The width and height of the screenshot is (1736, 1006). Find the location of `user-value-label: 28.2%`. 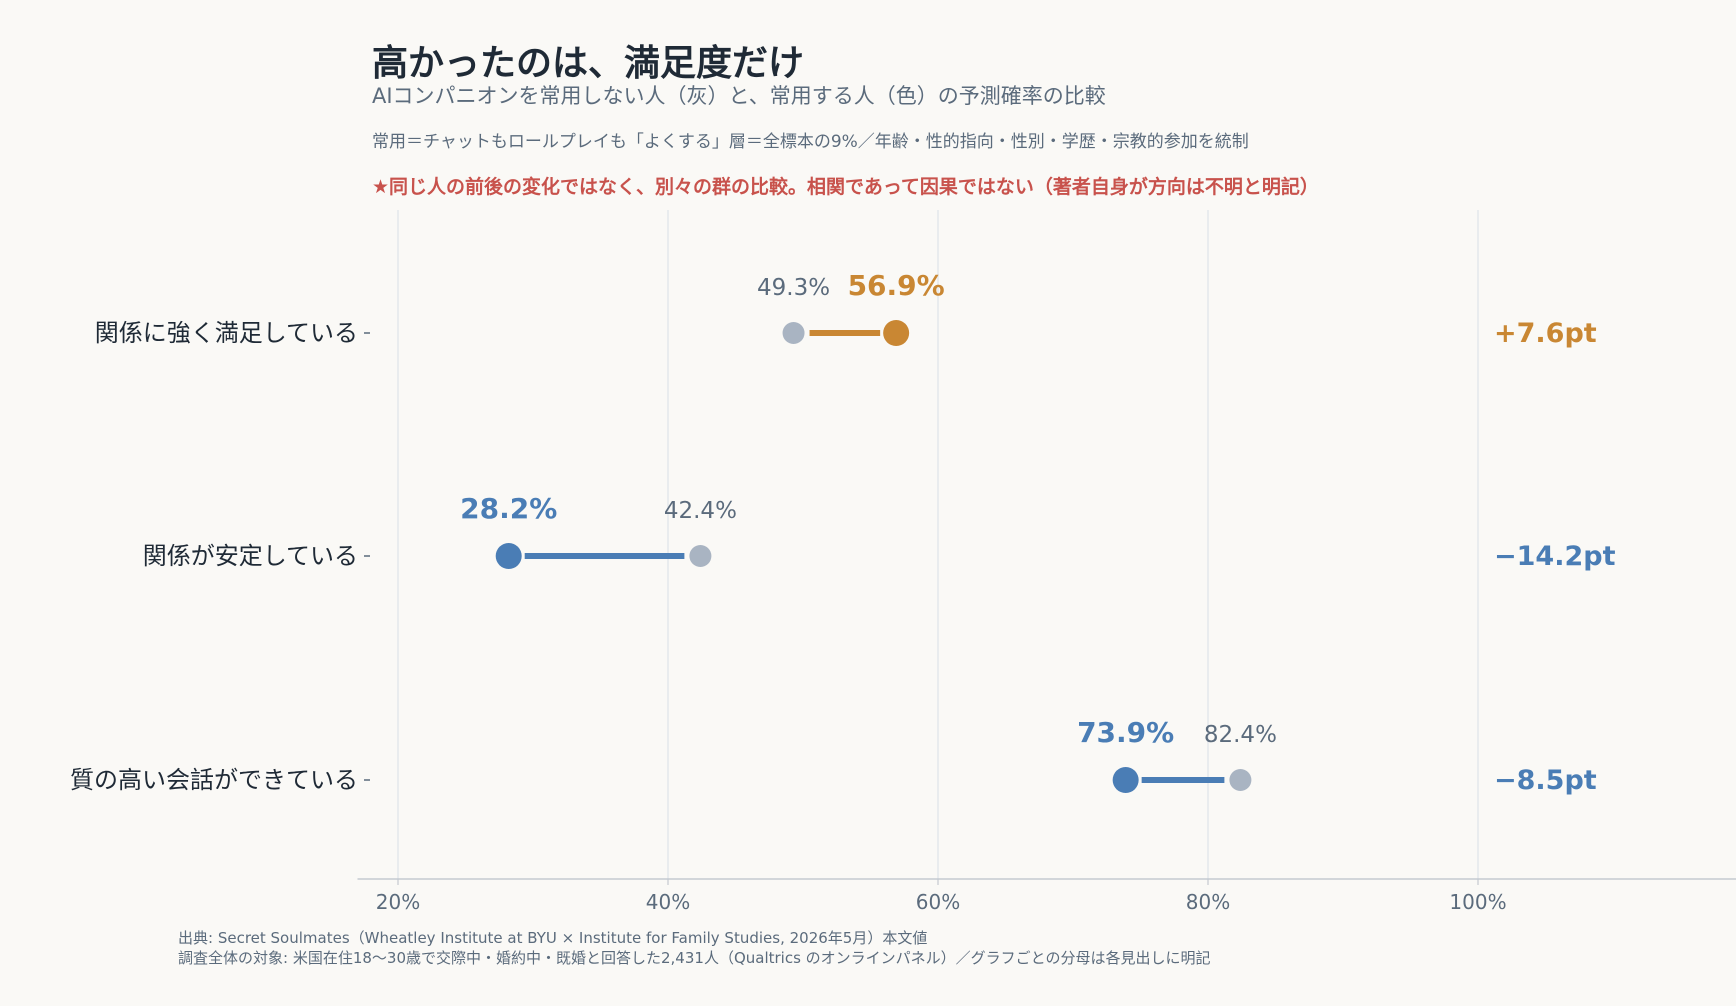

user-value-label: 28.2% is located at coordinates (508, 508).